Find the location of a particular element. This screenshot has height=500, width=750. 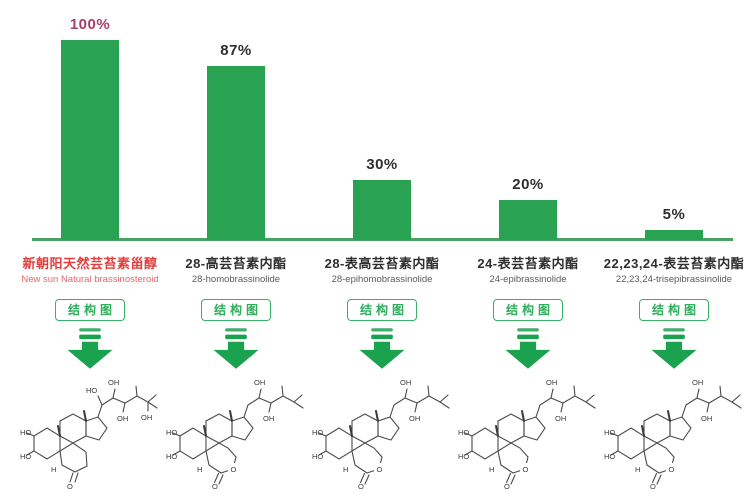

bar-value-label: 30% is located at coordinates (382, 164).